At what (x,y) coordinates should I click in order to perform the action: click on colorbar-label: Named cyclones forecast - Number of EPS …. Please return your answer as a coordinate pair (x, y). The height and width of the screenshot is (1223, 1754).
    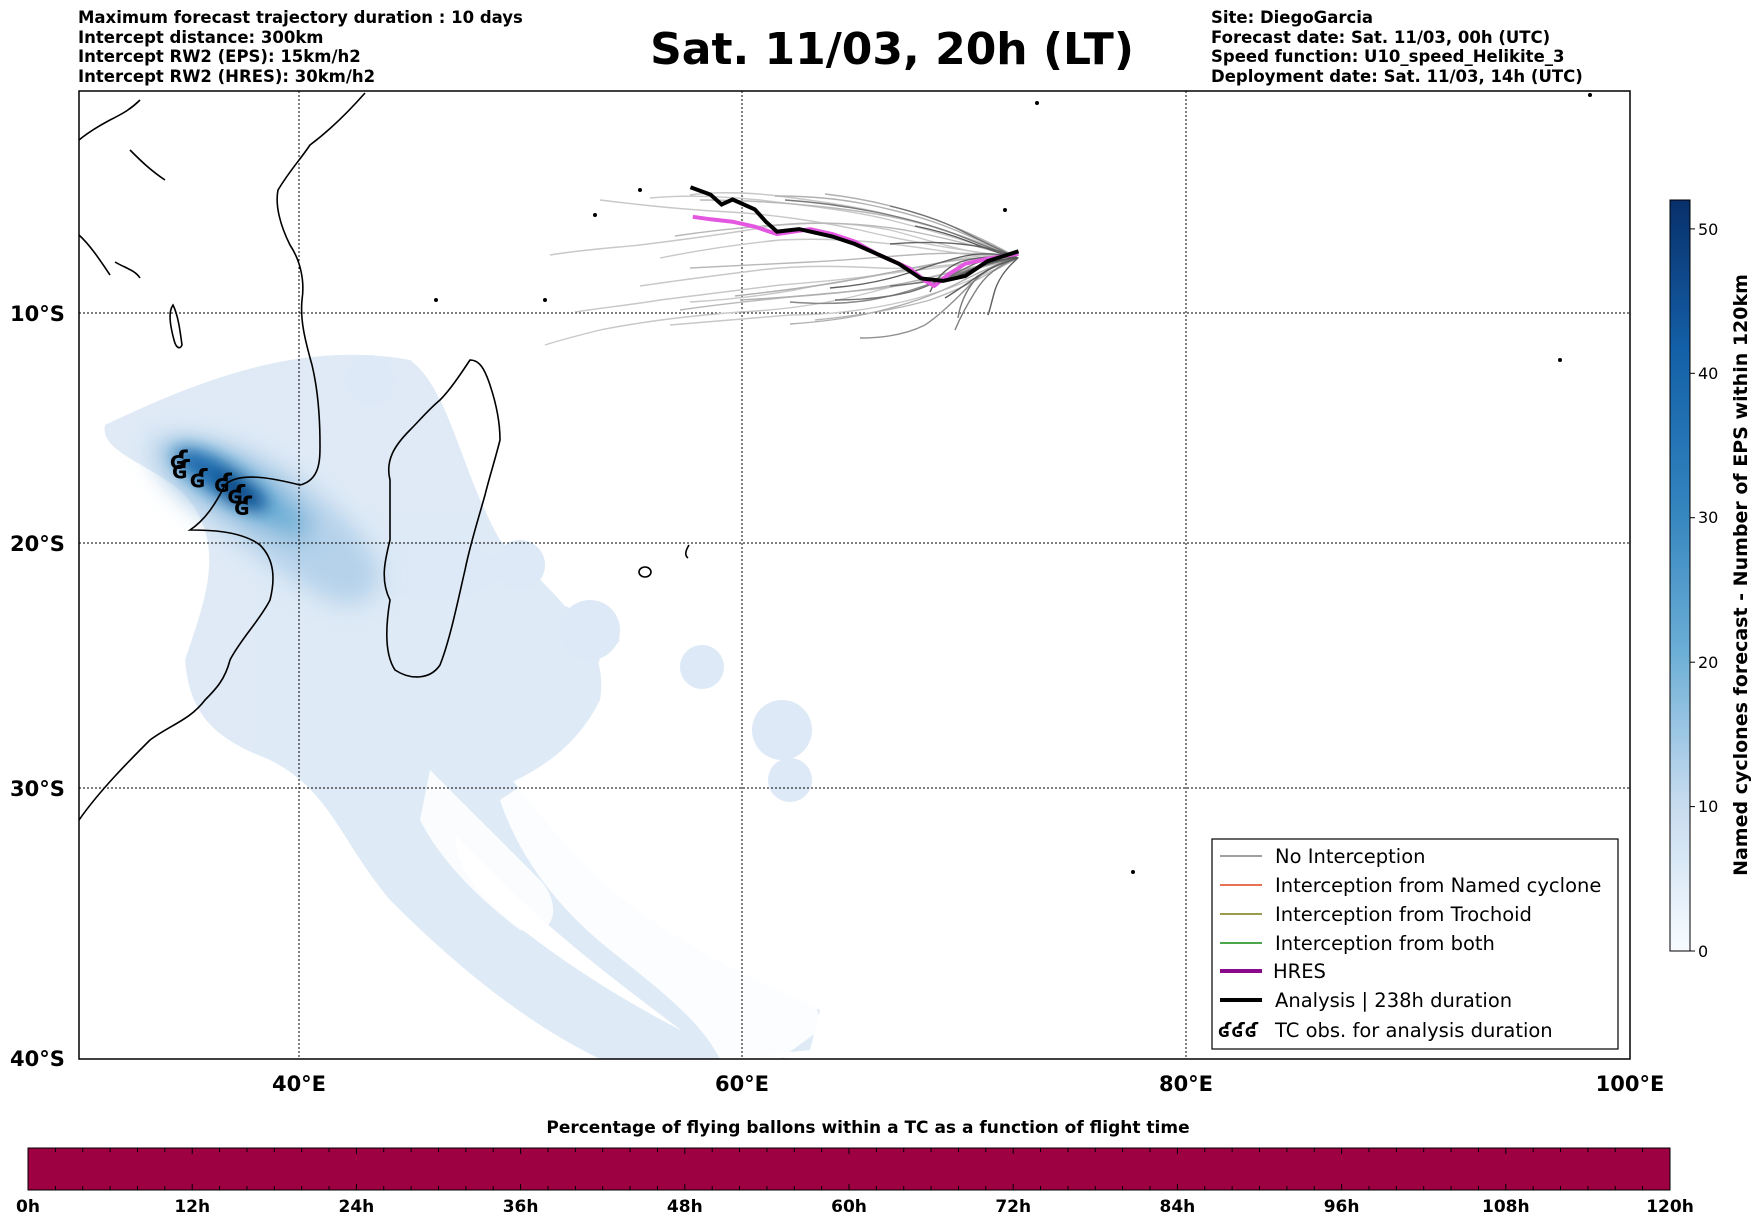
    Looking at the image, I should click on (1741, 575).